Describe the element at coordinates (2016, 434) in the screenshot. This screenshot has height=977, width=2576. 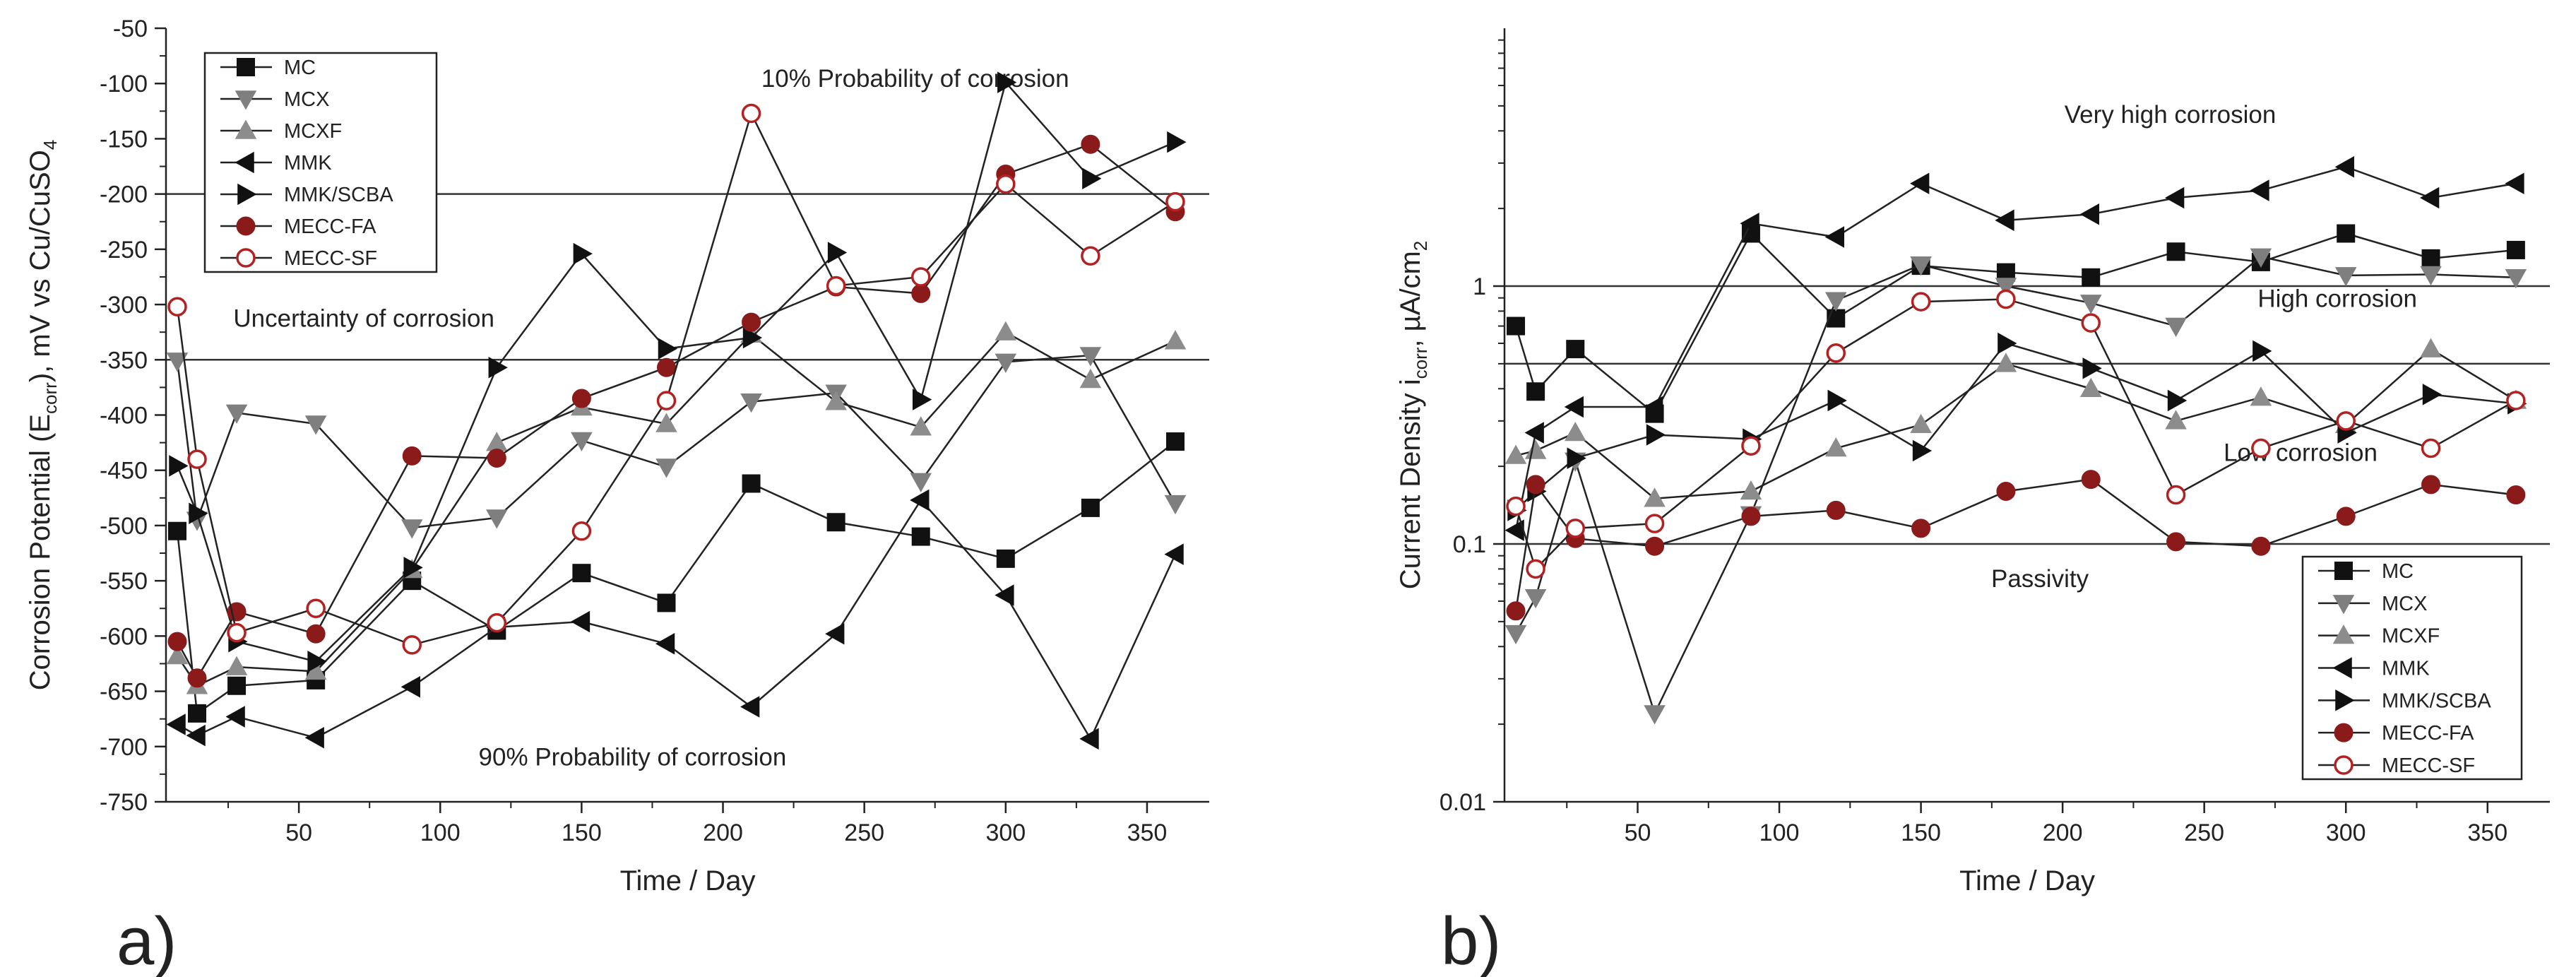
I see `series-mecc-sf` at that location.